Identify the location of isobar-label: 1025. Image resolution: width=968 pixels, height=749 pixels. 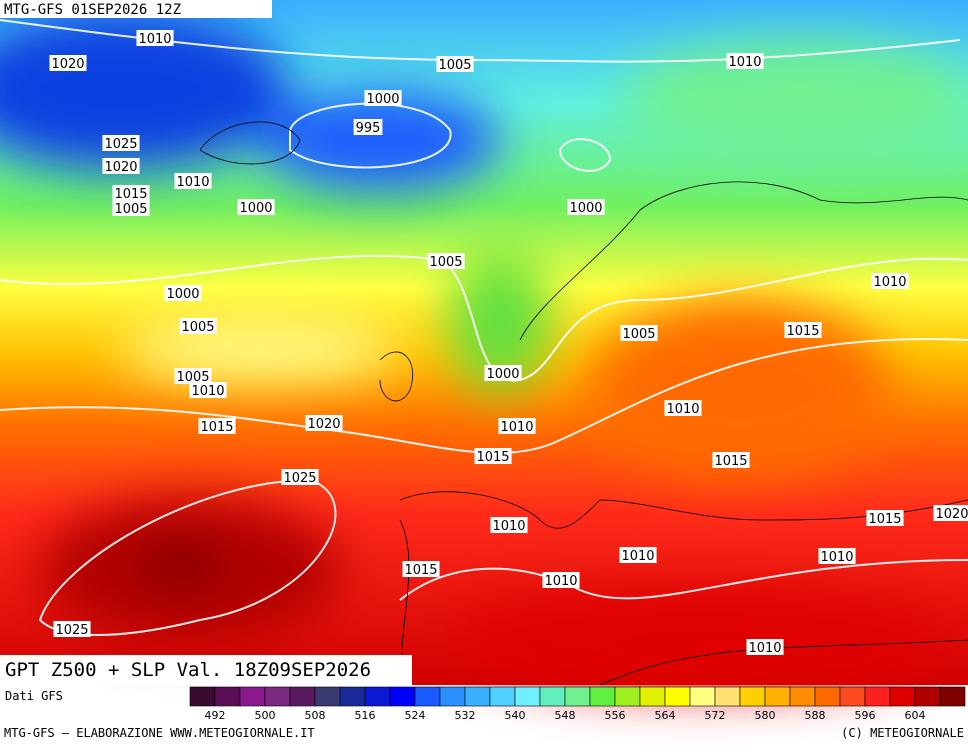
(300, 477).